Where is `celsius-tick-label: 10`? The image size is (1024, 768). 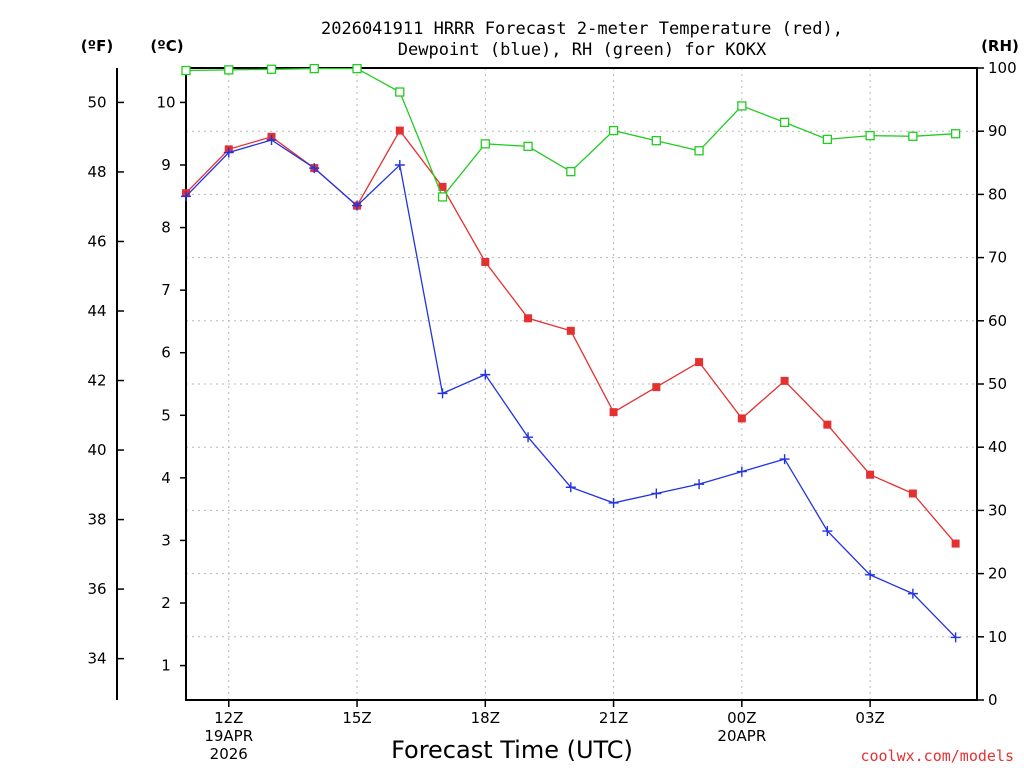 celsius-tick-label: 10 is located at coordinates (165, 102).